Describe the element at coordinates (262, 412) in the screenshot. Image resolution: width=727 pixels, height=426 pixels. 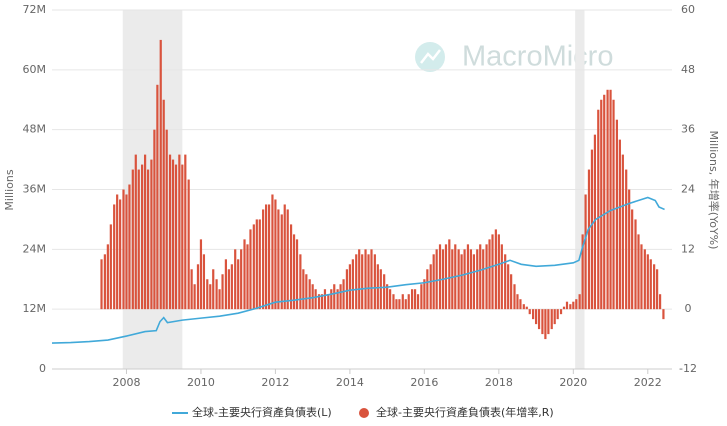
I see `legend-label: 全球-主要央行資產負債表(L)` at that location.